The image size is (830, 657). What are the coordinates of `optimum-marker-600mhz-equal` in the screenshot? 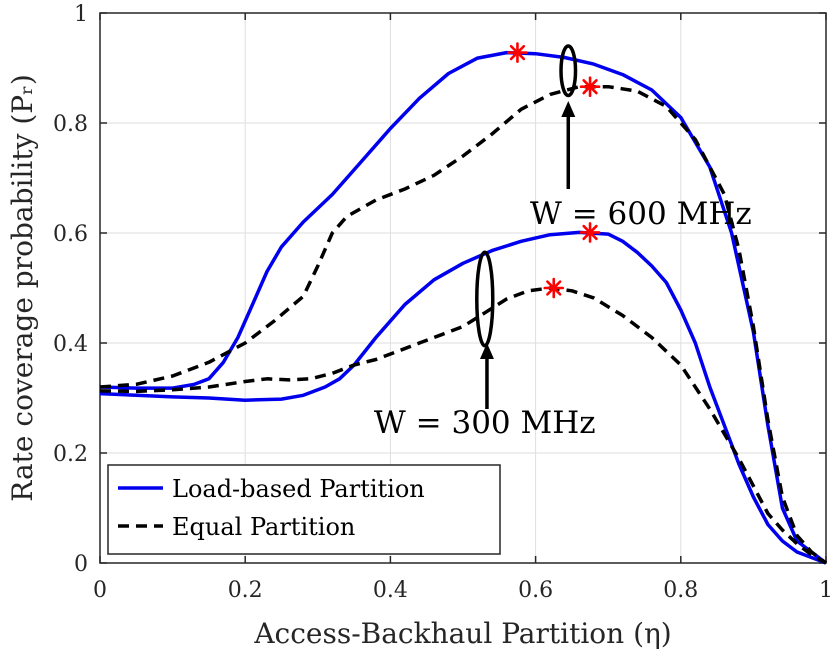 It's located at (590, 86).